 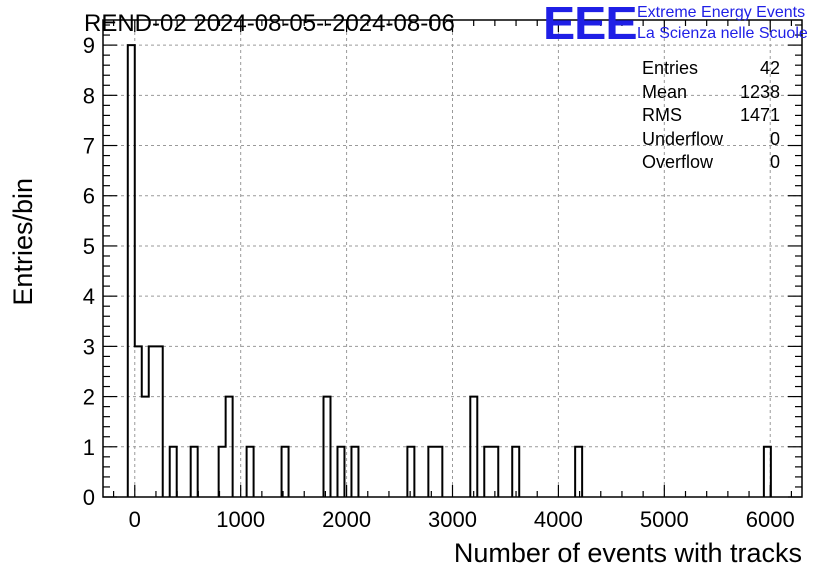 What do you see at coordinates (89, 397) in the screenshot?
I see `y-tick-label: 2` at bounding box center [89, 397].